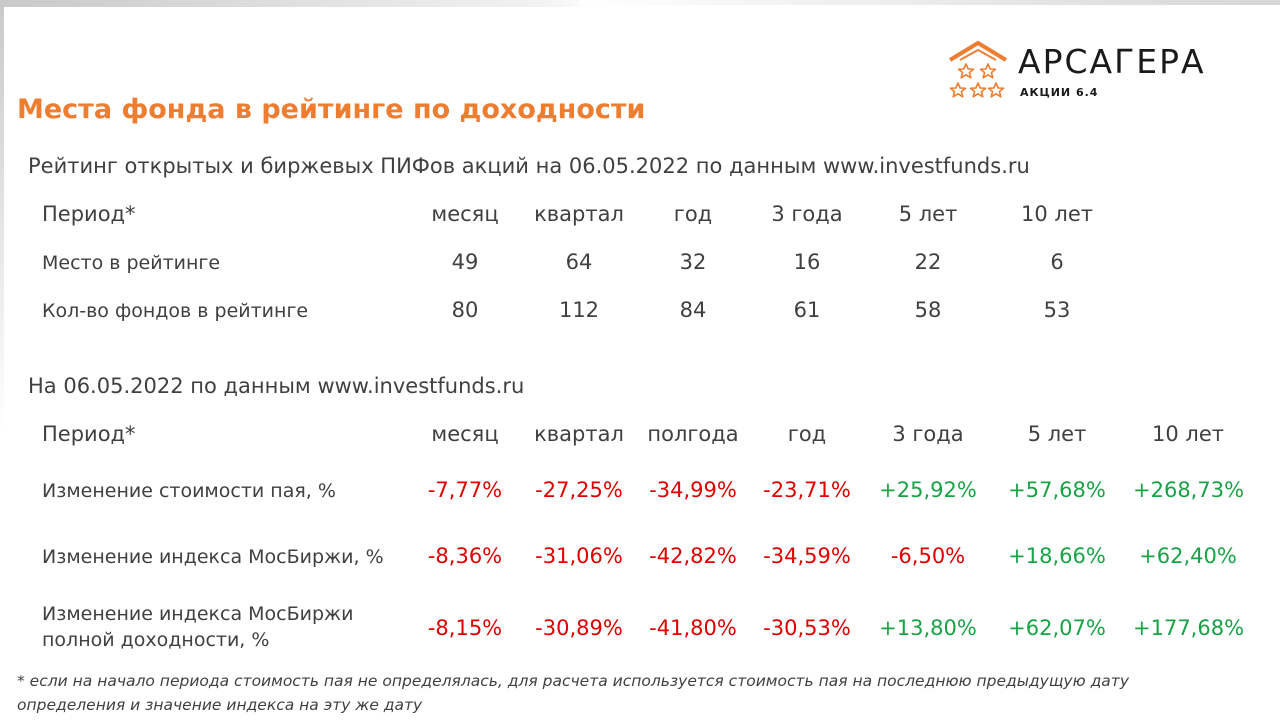 The image size is (1280, 720). Describe the element at coordinates (693, 310) in the screenshot. I see `rating-cell: 84` at that location.